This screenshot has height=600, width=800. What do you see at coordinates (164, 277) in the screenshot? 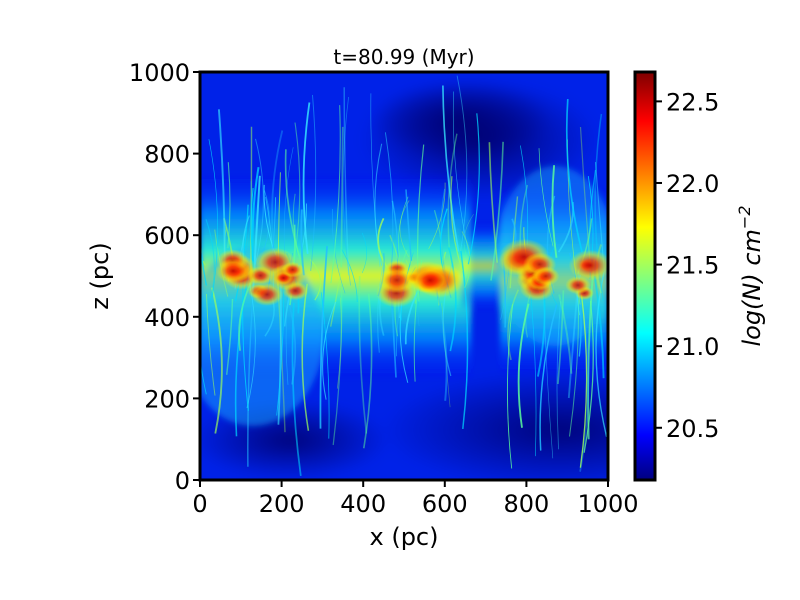
I see `y-axis: 0 200 400 600 800 1000` at bounding box center [164, 277].